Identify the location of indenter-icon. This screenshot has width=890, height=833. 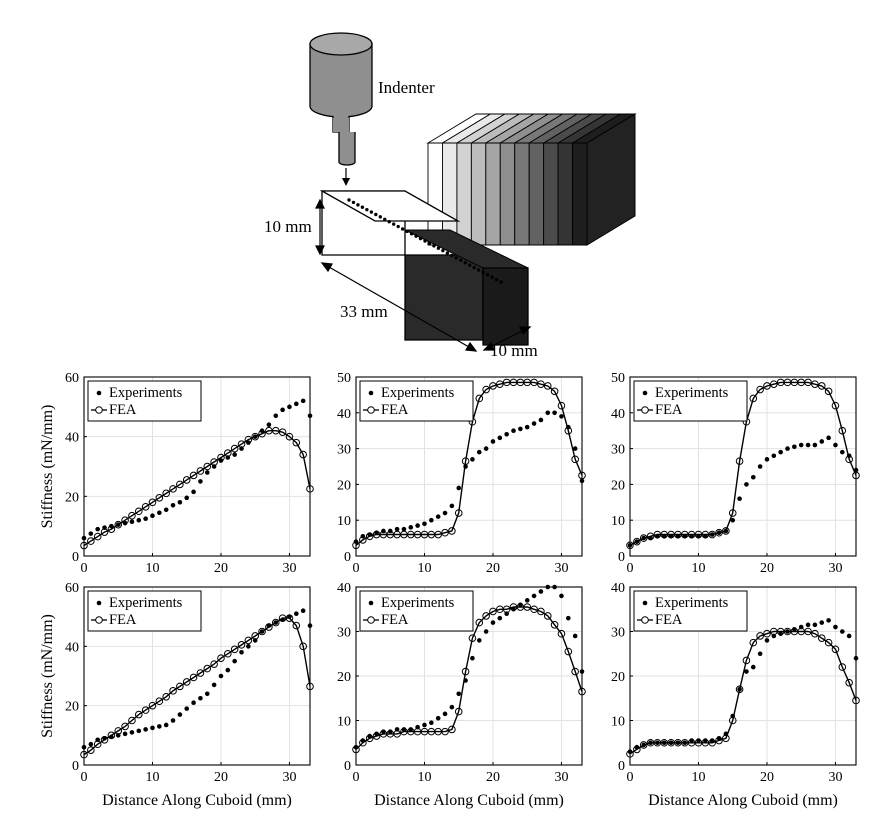
(341, 109).